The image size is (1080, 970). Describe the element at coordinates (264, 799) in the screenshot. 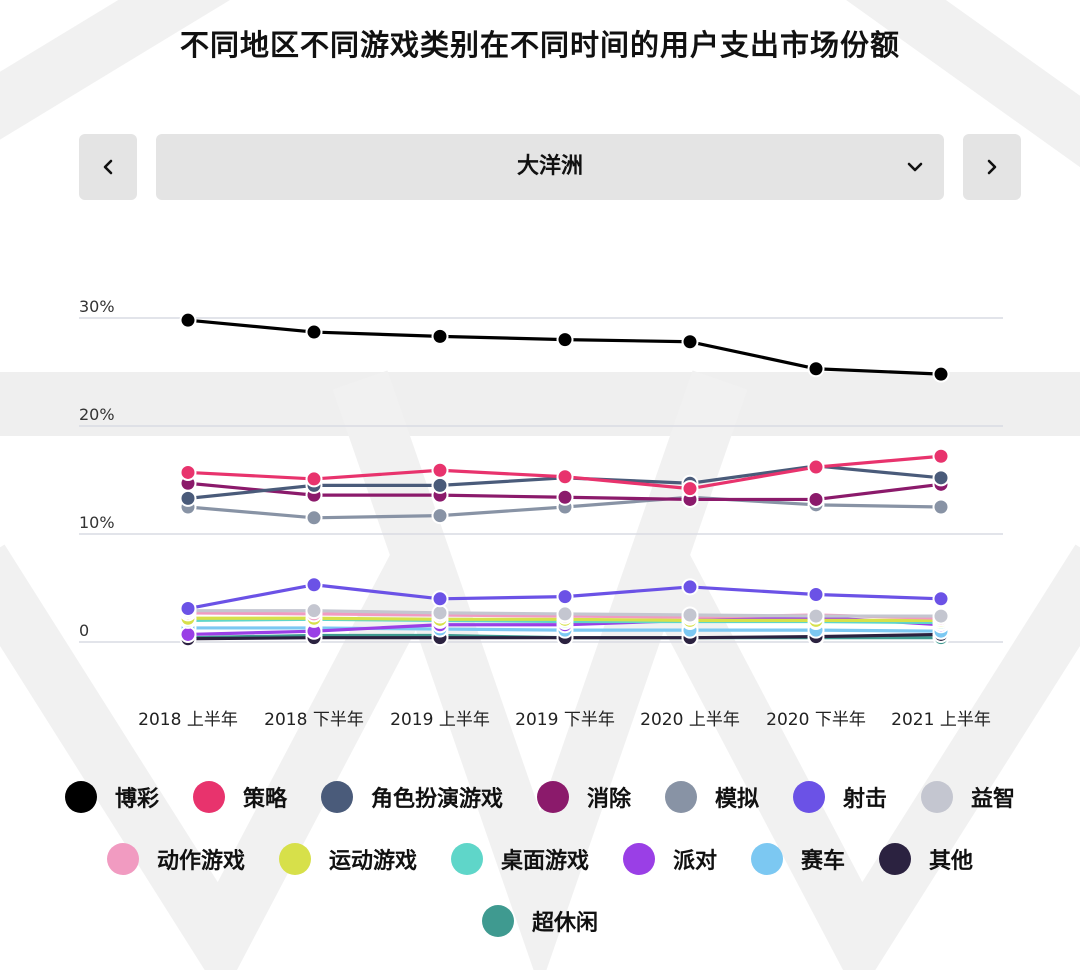

I see `legend-label: 策略` at that location.